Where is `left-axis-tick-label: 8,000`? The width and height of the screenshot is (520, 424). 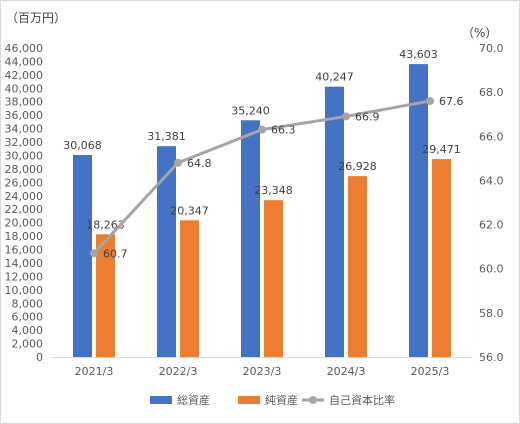
left-axis-tick-label: 8,000 is located at coordinates (28, 303).